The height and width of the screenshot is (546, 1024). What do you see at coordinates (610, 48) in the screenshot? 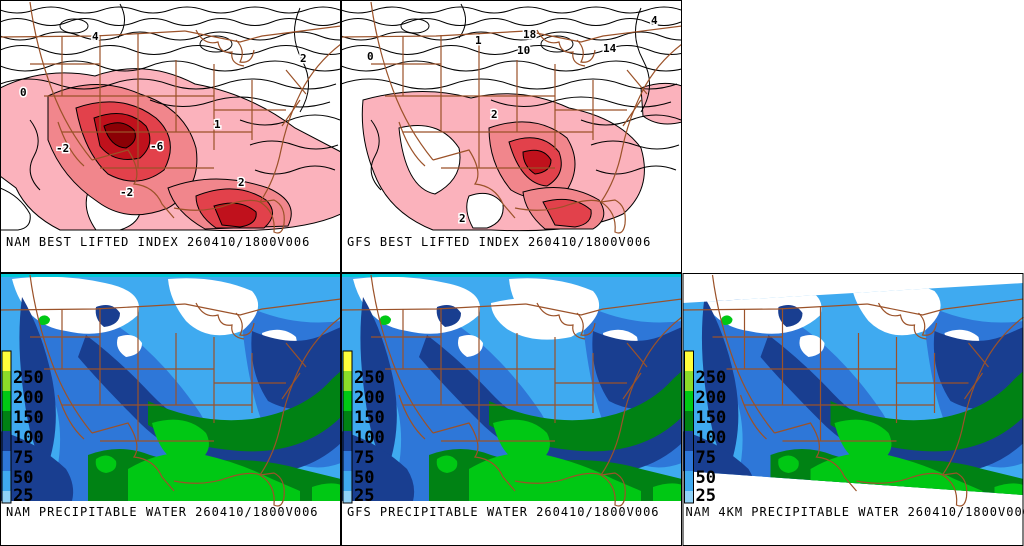
I see `contour-label: 14` at bounding box center [610, 48].